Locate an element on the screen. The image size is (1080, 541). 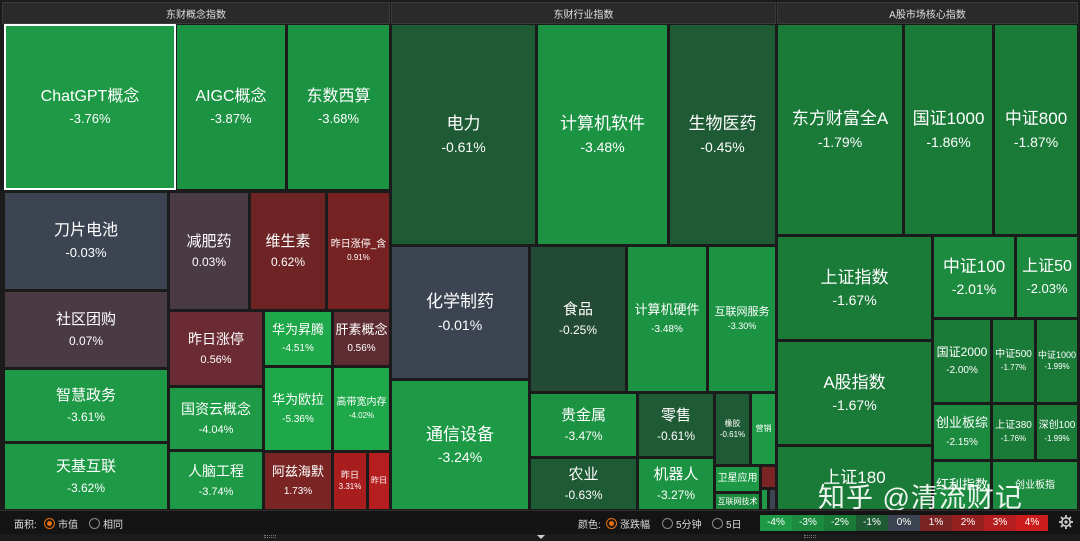
treemap-tile: 上证180 is located at coordinates (854, 478).